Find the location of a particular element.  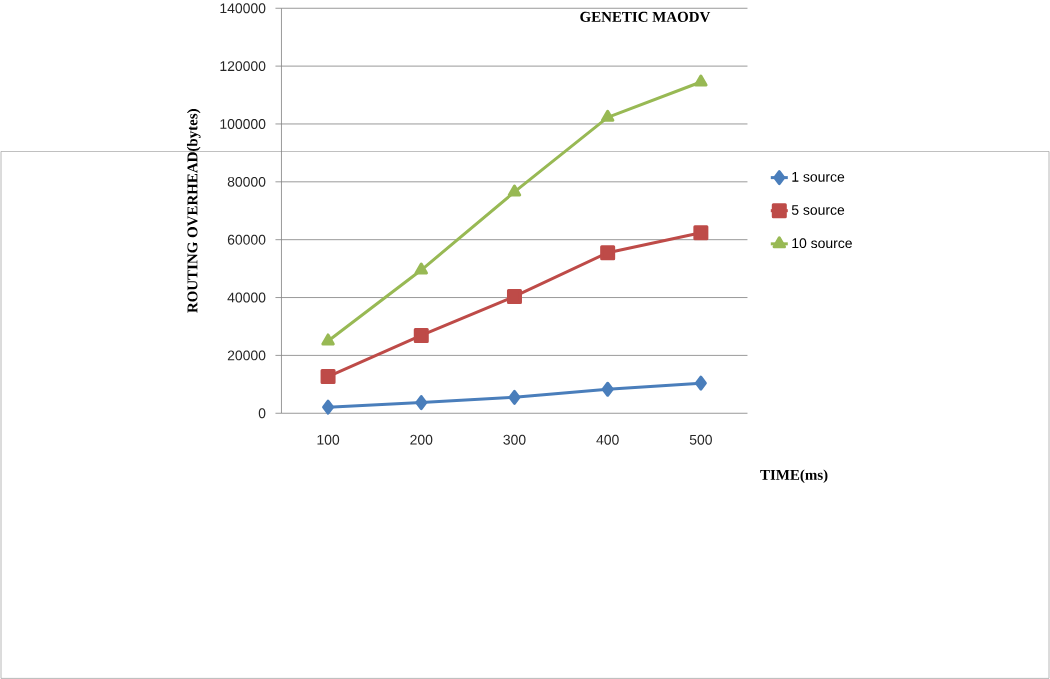

legend-label: 10 source is located at coordinates (822, 243).